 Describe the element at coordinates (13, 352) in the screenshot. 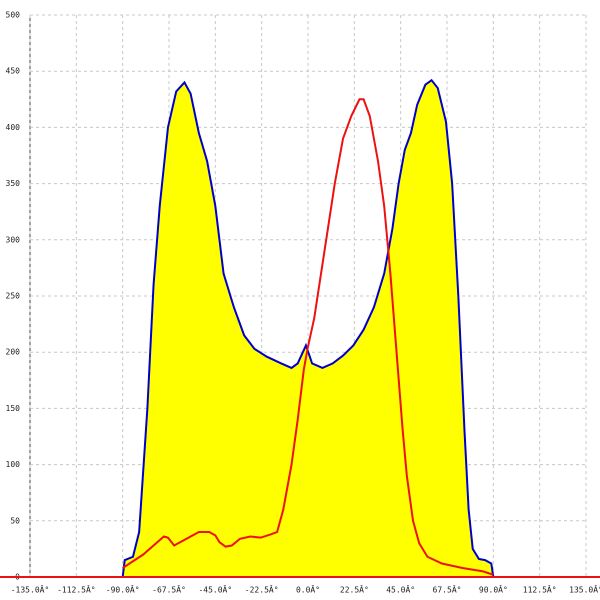

I see `y-tick-label: 200` at that location.